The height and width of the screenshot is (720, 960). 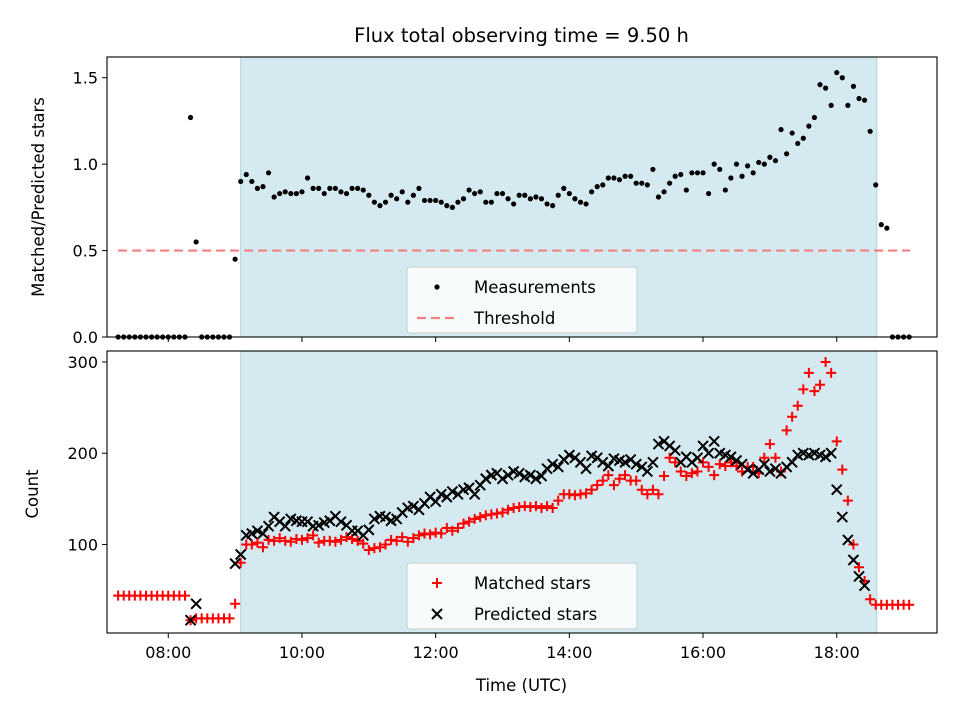 What do you see at coordinates (521, 685) in the screenshot?
I see `x-axis-label: Time (UTC)` at bounding box center [521, 685].